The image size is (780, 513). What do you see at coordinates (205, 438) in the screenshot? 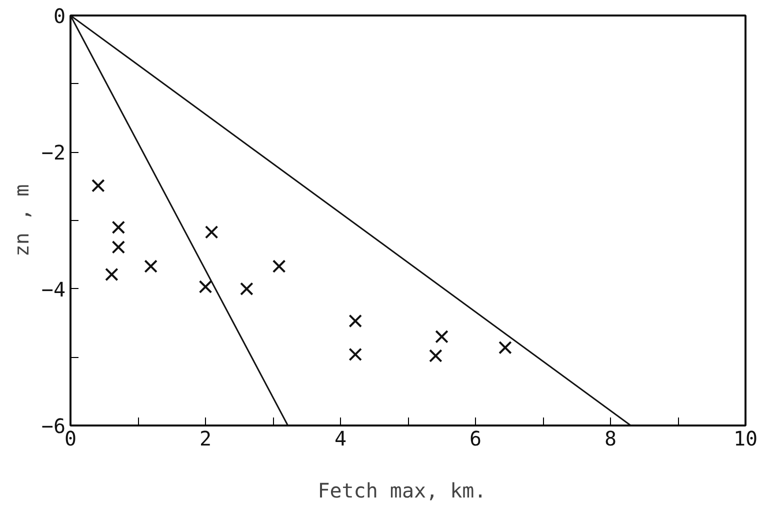
I see `x-tick-label: 2` at bounding box center [205, 438].